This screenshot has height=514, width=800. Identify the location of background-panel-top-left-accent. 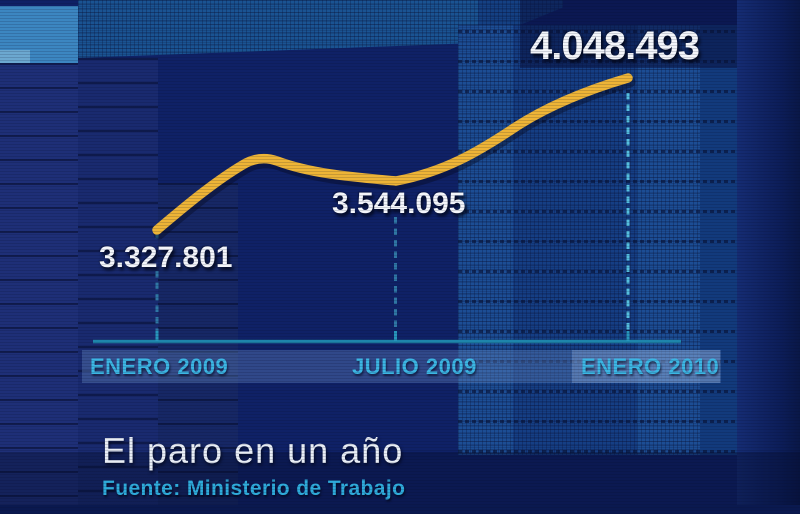
(15, 56).